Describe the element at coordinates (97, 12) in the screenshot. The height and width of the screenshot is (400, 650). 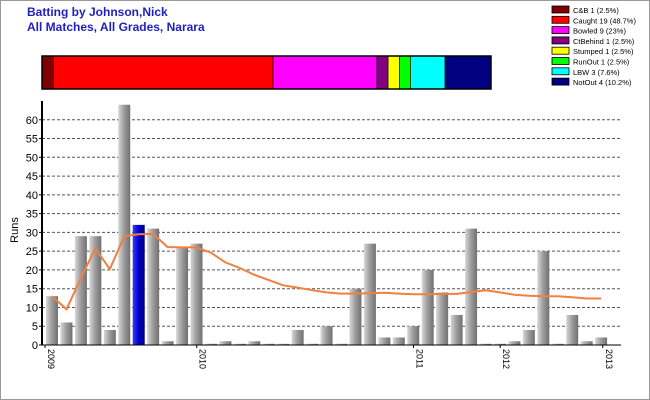
I see `chart-title: Batting by Johnson,Nick` at that location.